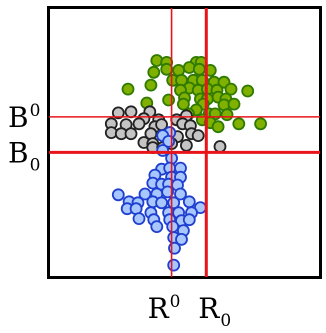  Describe the element at coordinates (174, 248) in the screenshot. I see `data-point-s2-p43` at that location.